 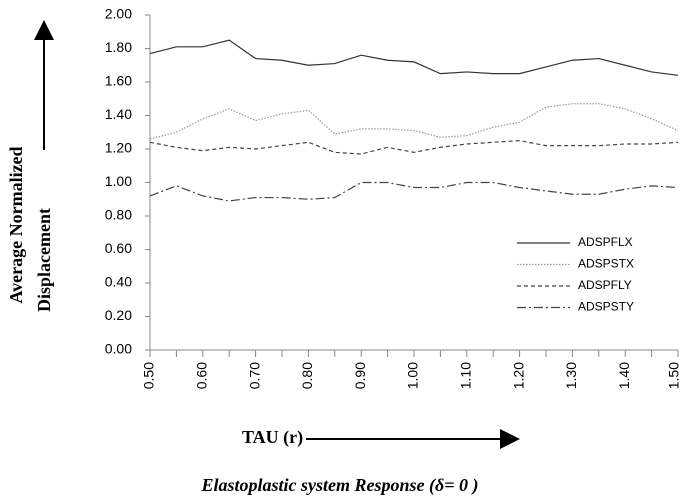 What do you see at coordinates (605, 285) in the screenshot?
I see `legend-label: ADSPFLY` at bounding box center [605, 285].